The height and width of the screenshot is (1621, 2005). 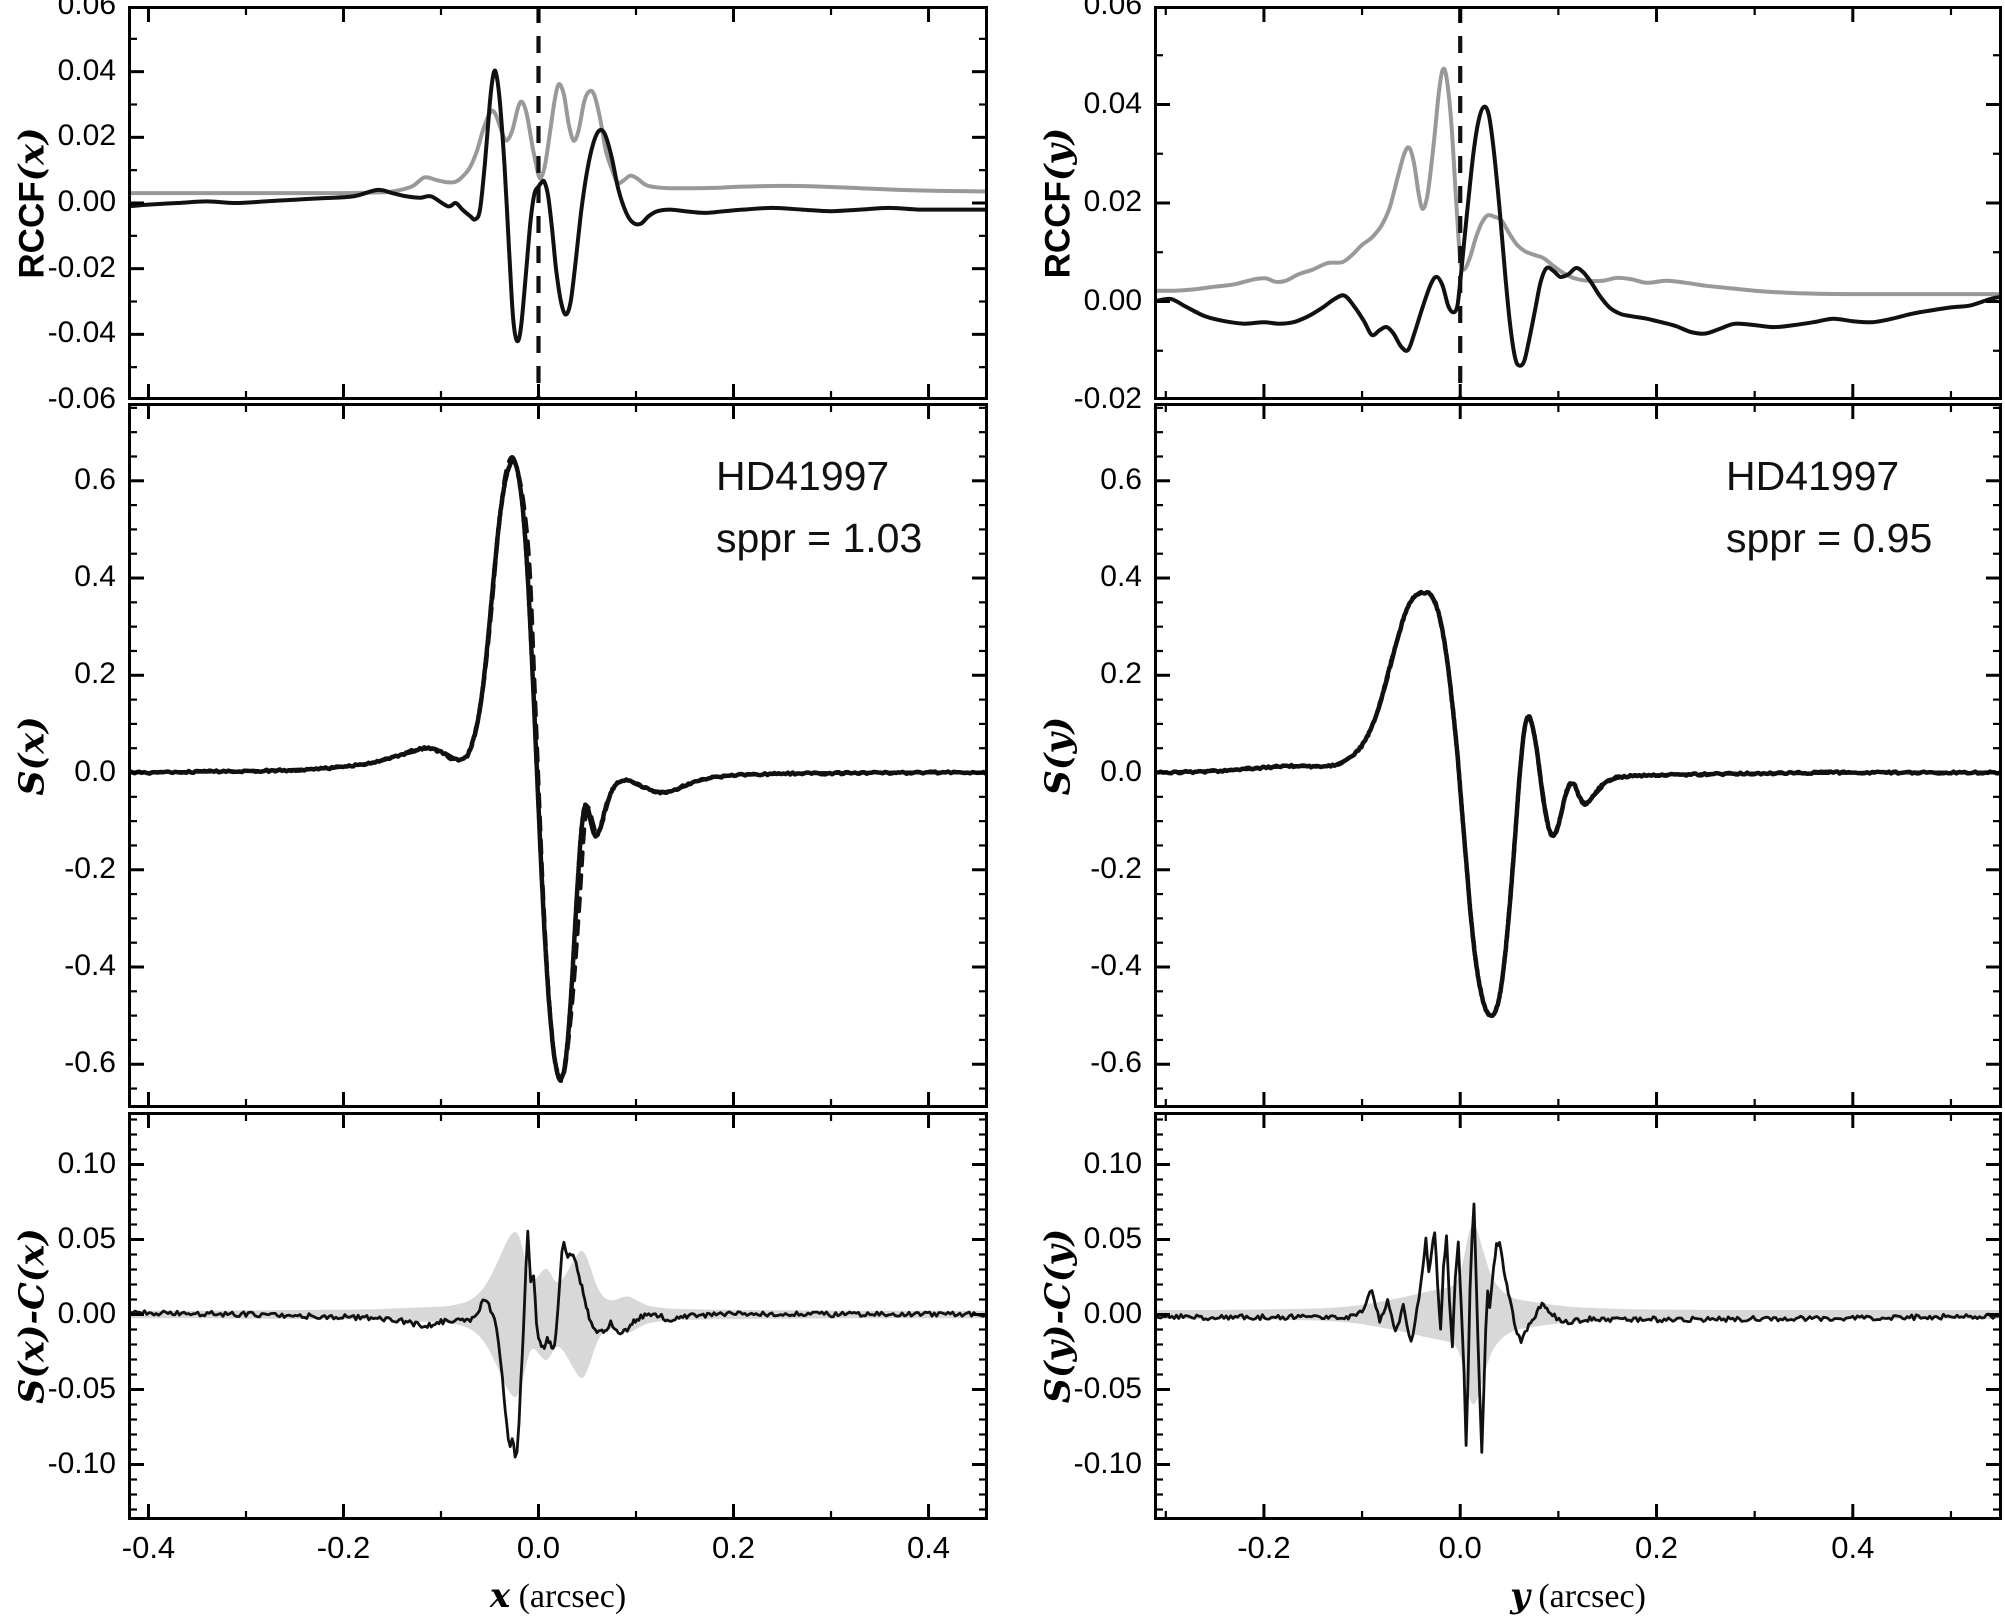 What do you see at coordinates (819, 507) in the screenshot?
I see `annotation-left: HD41997 sppr = 1.03` at bounding box center [819, 507].